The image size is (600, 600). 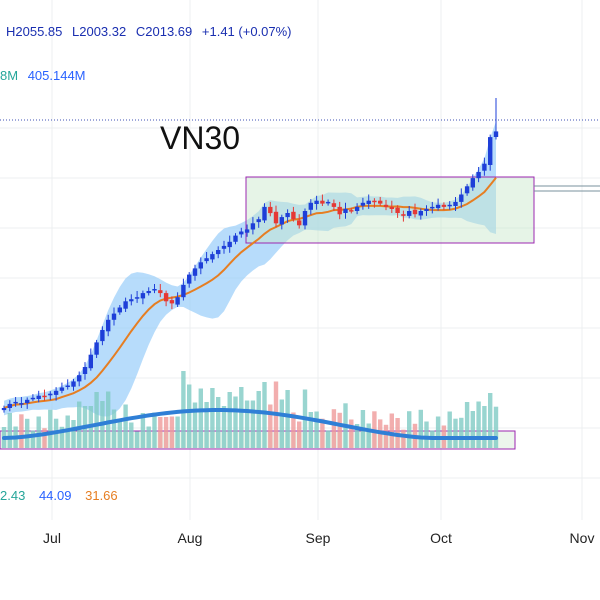 I want to click on close-value: C2013.69, so click(x=164, y=31).